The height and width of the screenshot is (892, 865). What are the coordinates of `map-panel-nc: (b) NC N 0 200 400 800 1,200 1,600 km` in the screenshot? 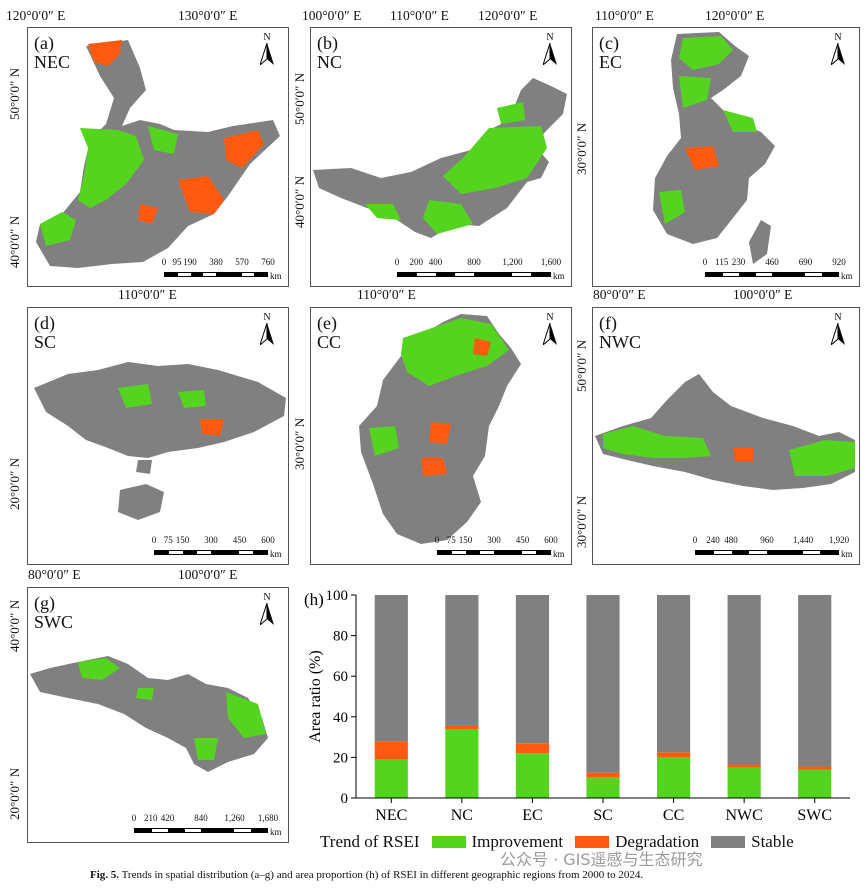 It's located at (441, 157).